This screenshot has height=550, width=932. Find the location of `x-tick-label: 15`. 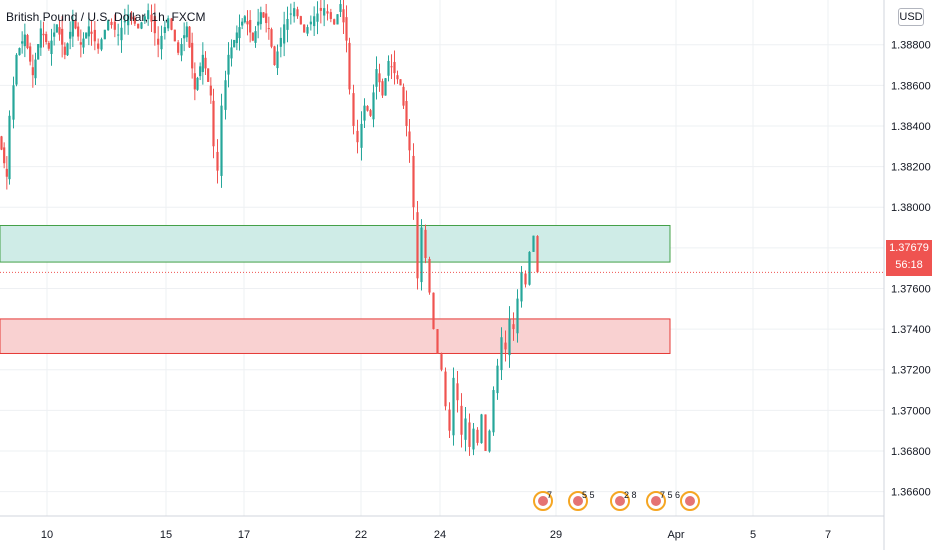

x-tick-label: 15 is located at coordinates (166, 535).